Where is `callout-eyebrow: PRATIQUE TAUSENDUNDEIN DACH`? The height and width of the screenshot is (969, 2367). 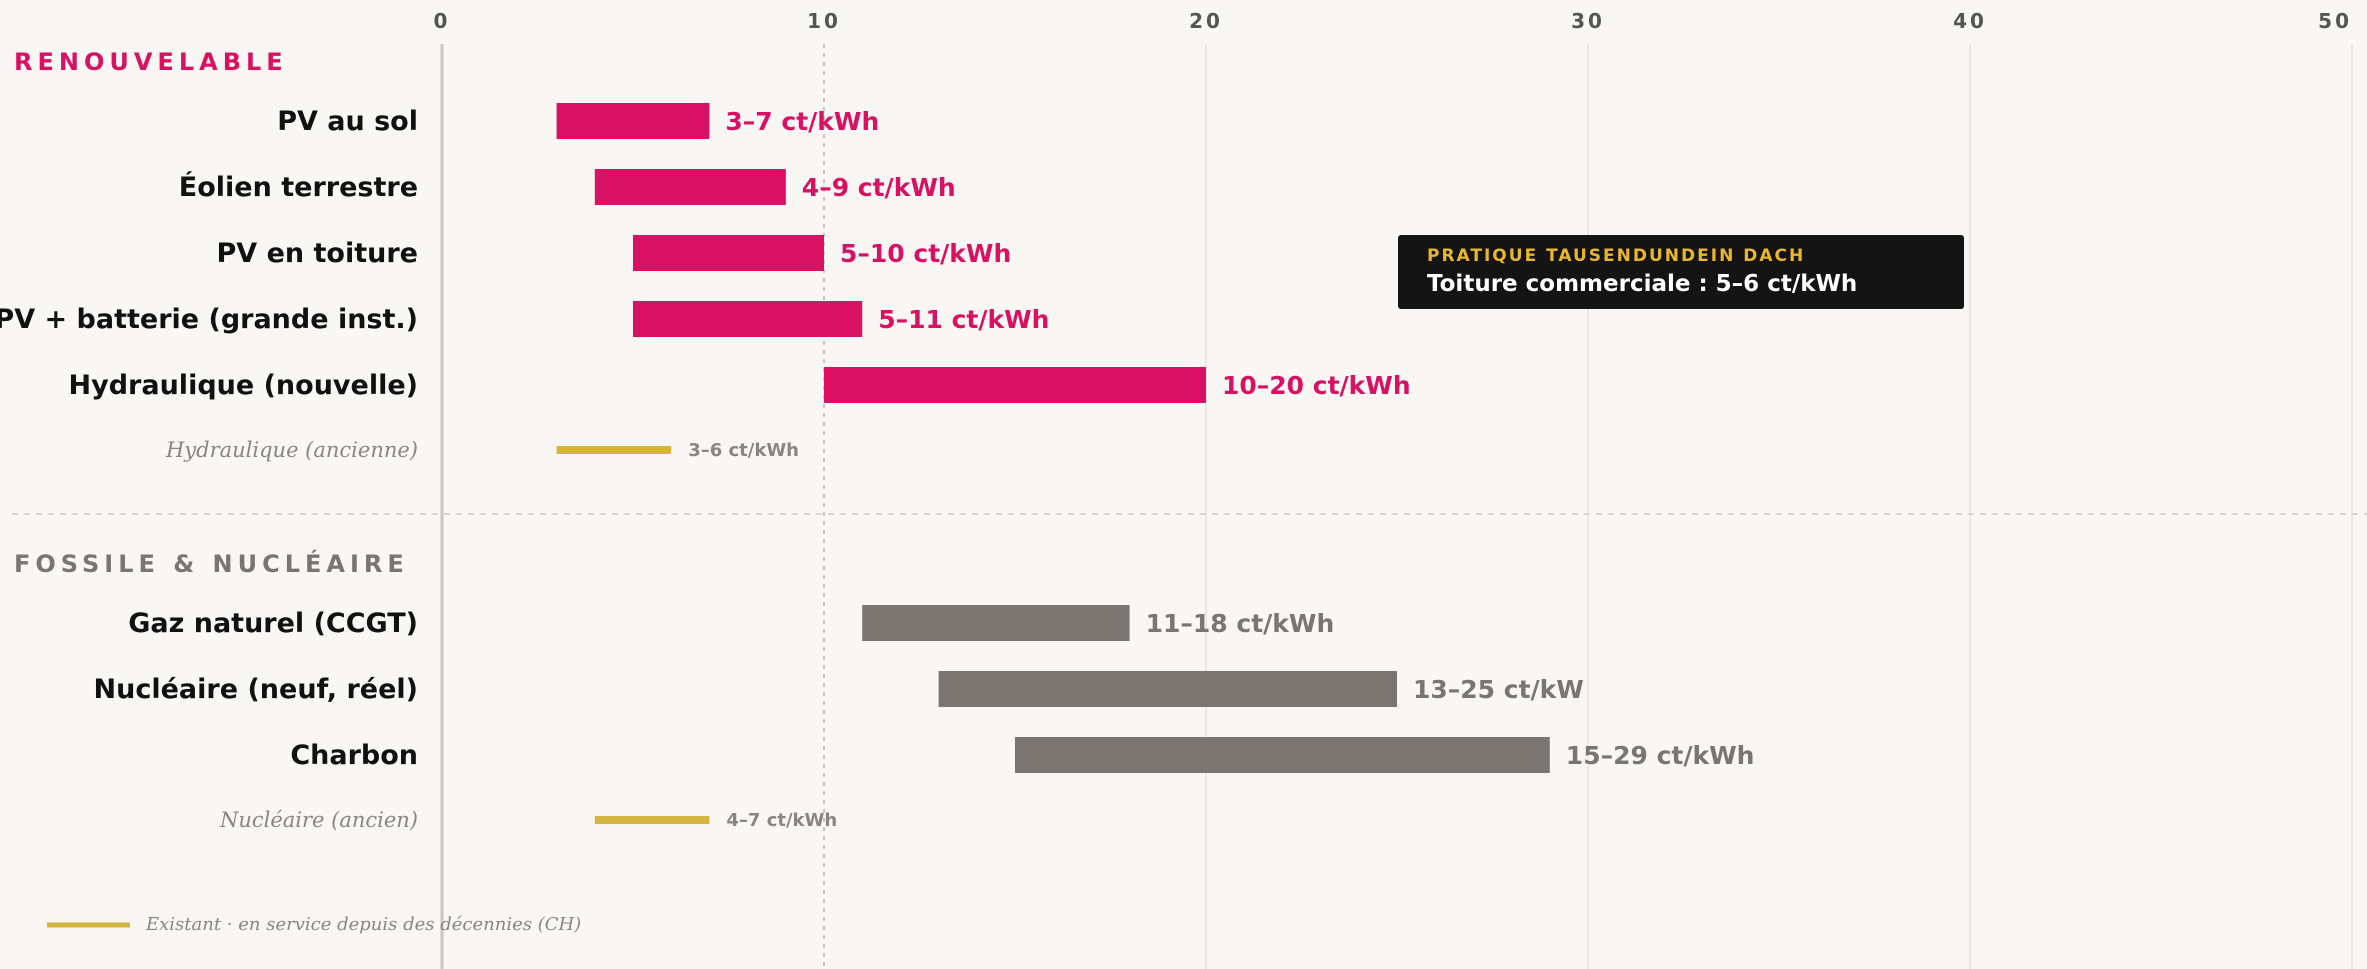
callout-eyebrow: PRATIQUE TAUSENDUNDEIN DACH is located at coordinates (1616, 256).